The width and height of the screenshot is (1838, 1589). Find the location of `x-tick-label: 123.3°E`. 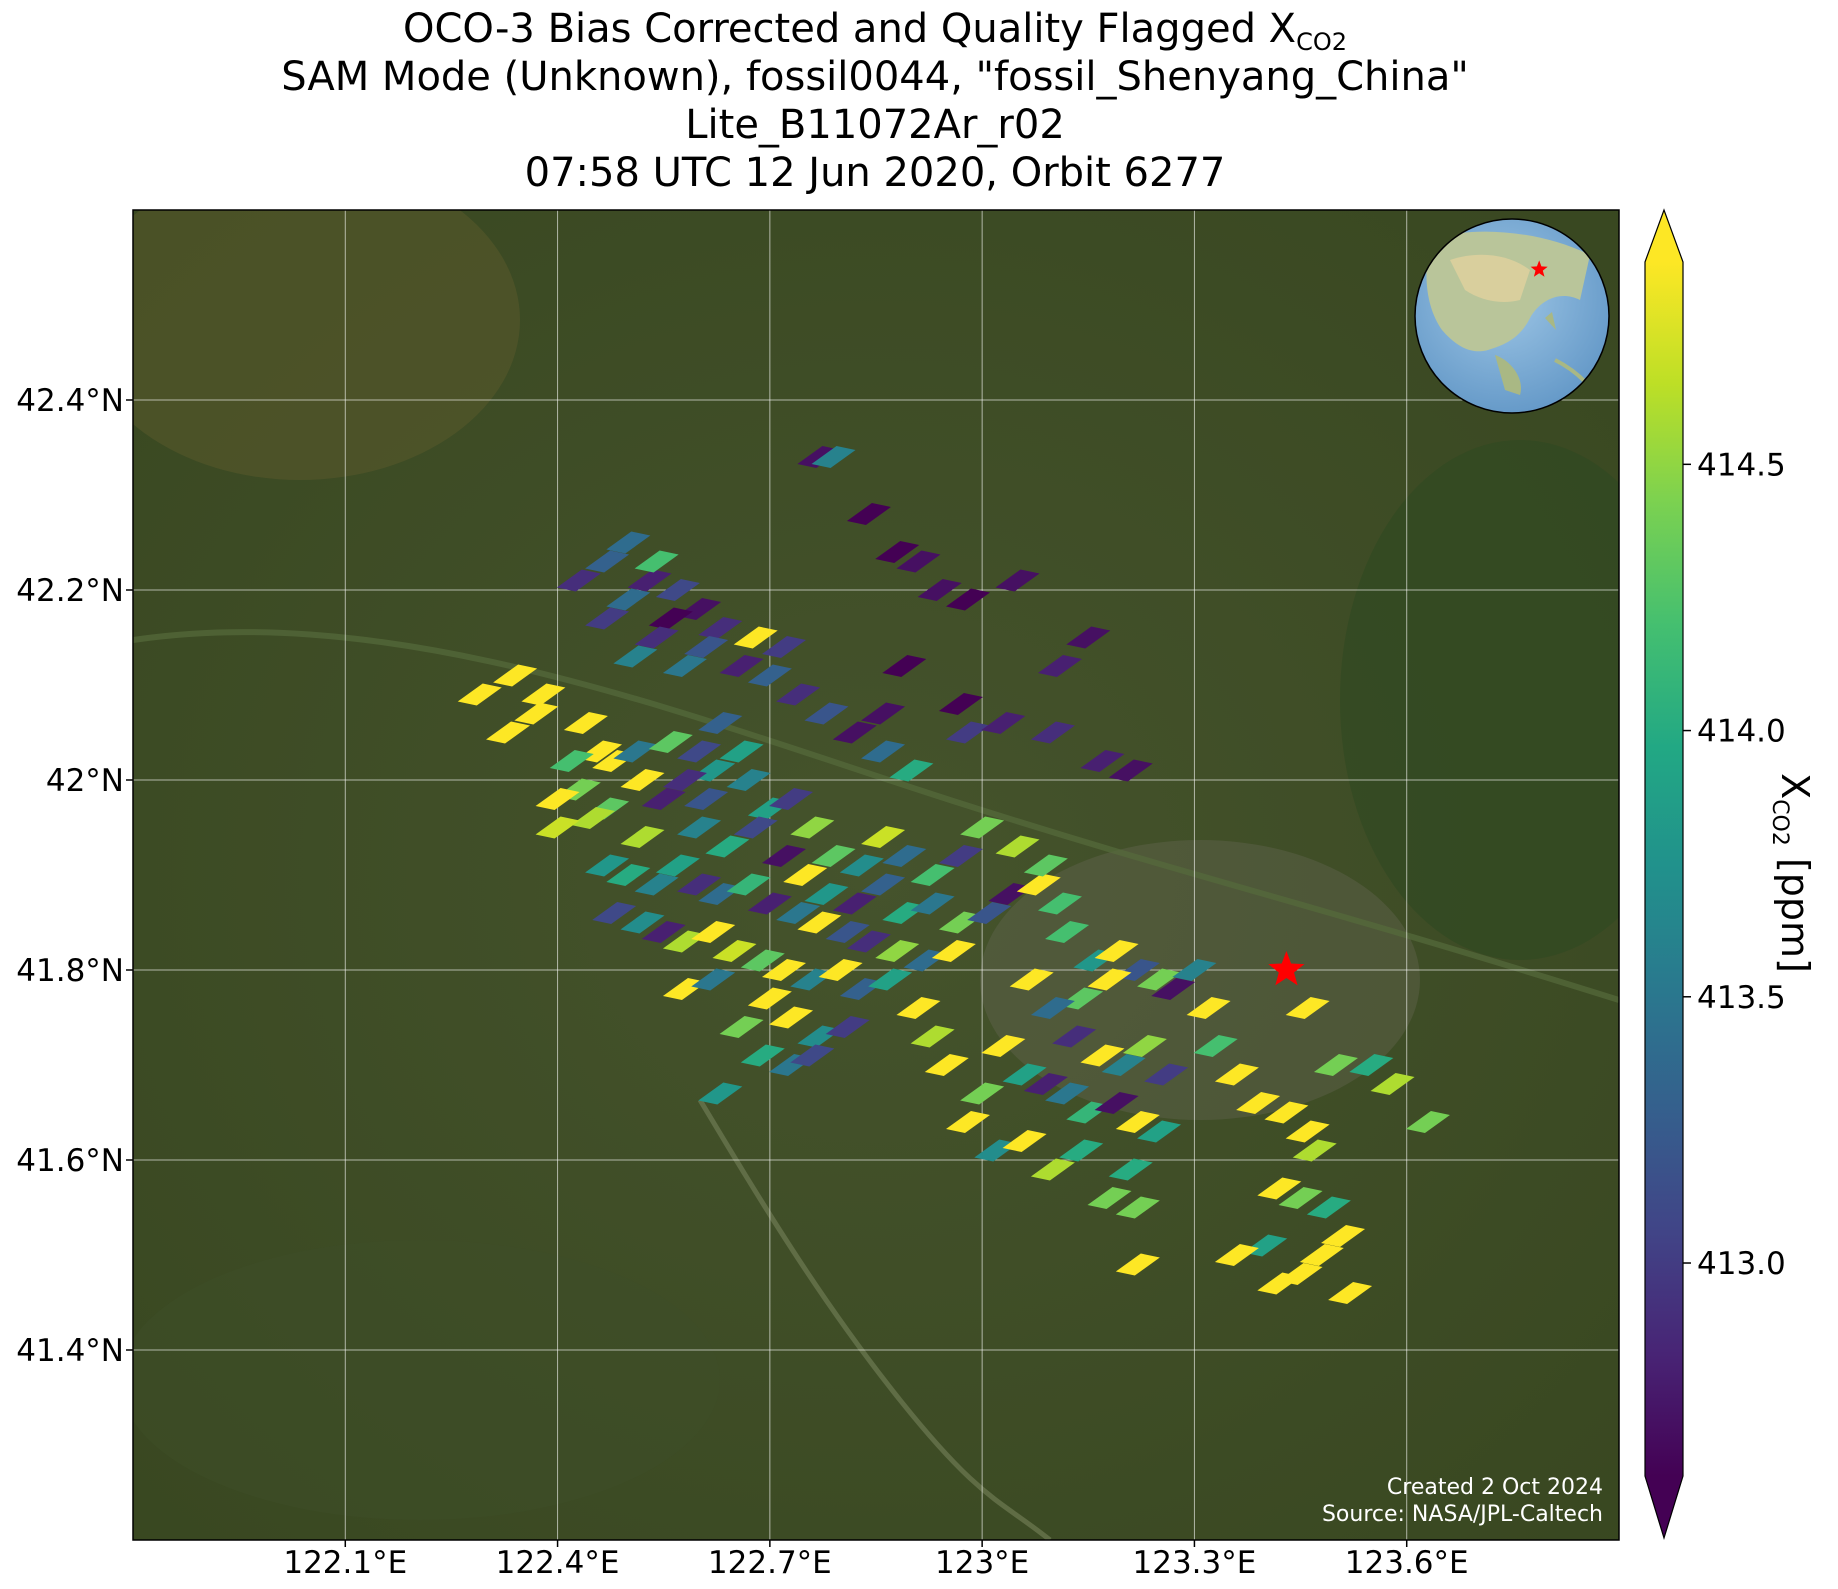

x-tick-label: 123.3°E is located at coordinates (1195, 1563).